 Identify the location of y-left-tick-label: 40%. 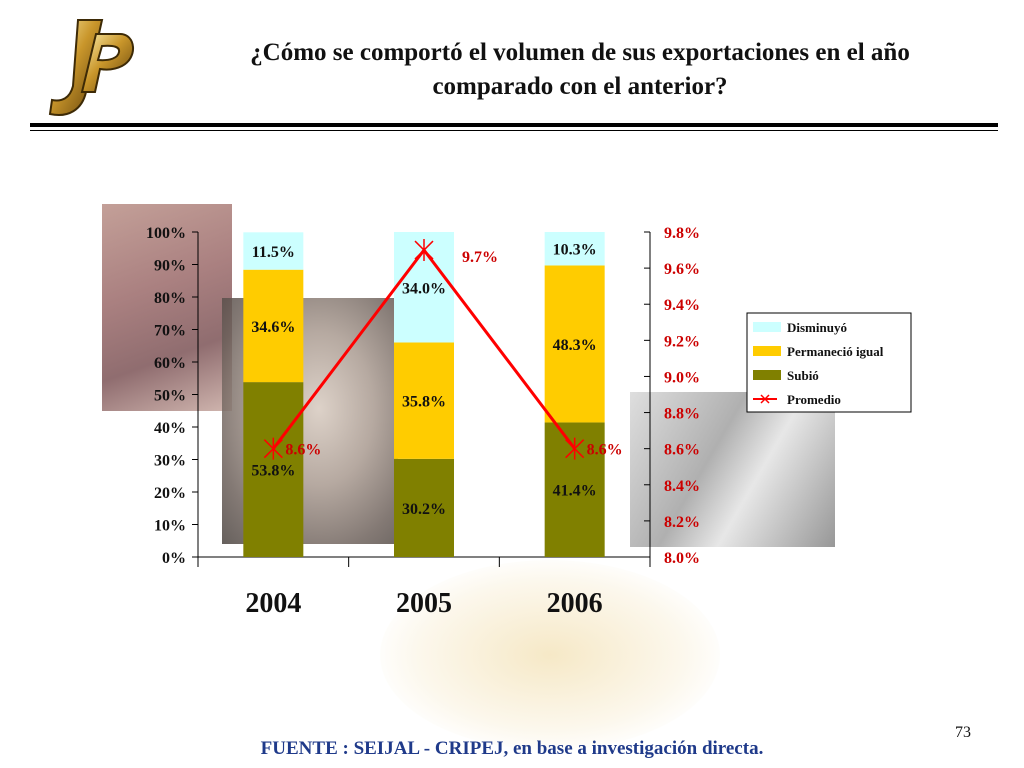
(170, 428).